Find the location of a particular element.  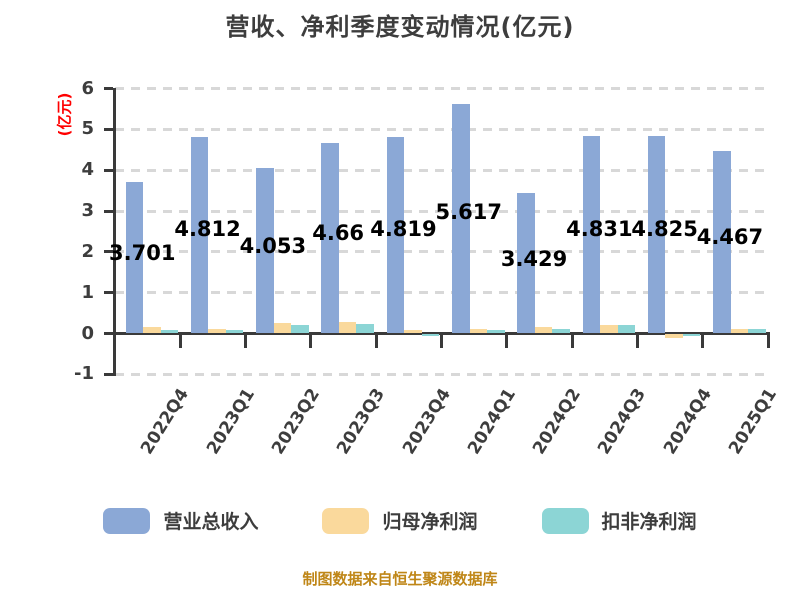

bar-扣非净利润-2023Q1 is located at coordinates (234, 332).